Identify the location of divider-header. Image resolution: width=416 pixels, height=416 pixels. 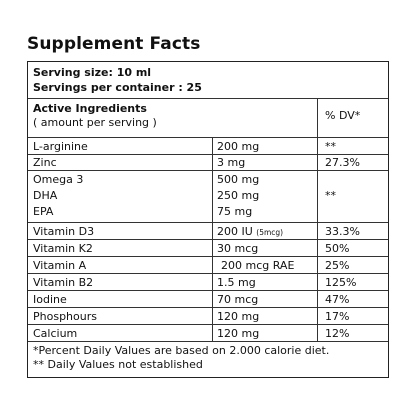
(208, 137).